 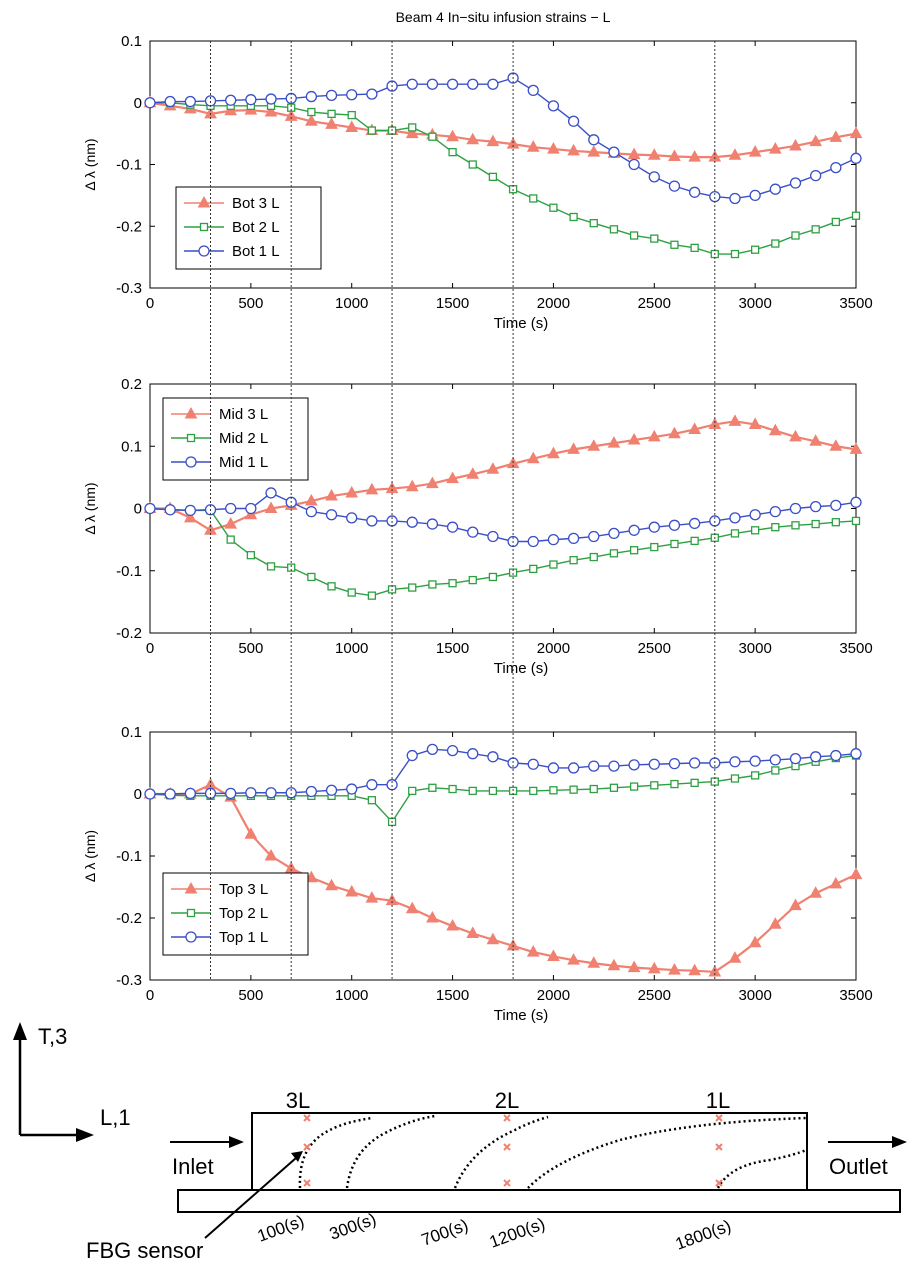 I want to click on axis-vertical-label: T,3, so click(x=52, y=1036).